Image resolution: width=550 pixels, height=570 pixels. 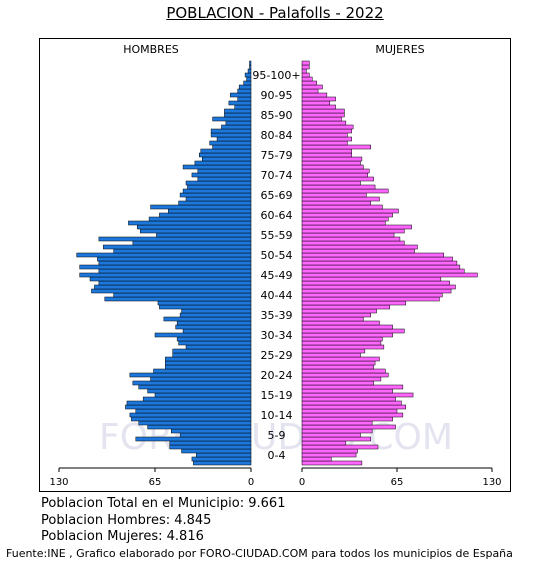 What do you see at coordinates (277, 375) in the screenshot?
I see `age-label-20-24: 20-24` at bounding box center [277, 375].